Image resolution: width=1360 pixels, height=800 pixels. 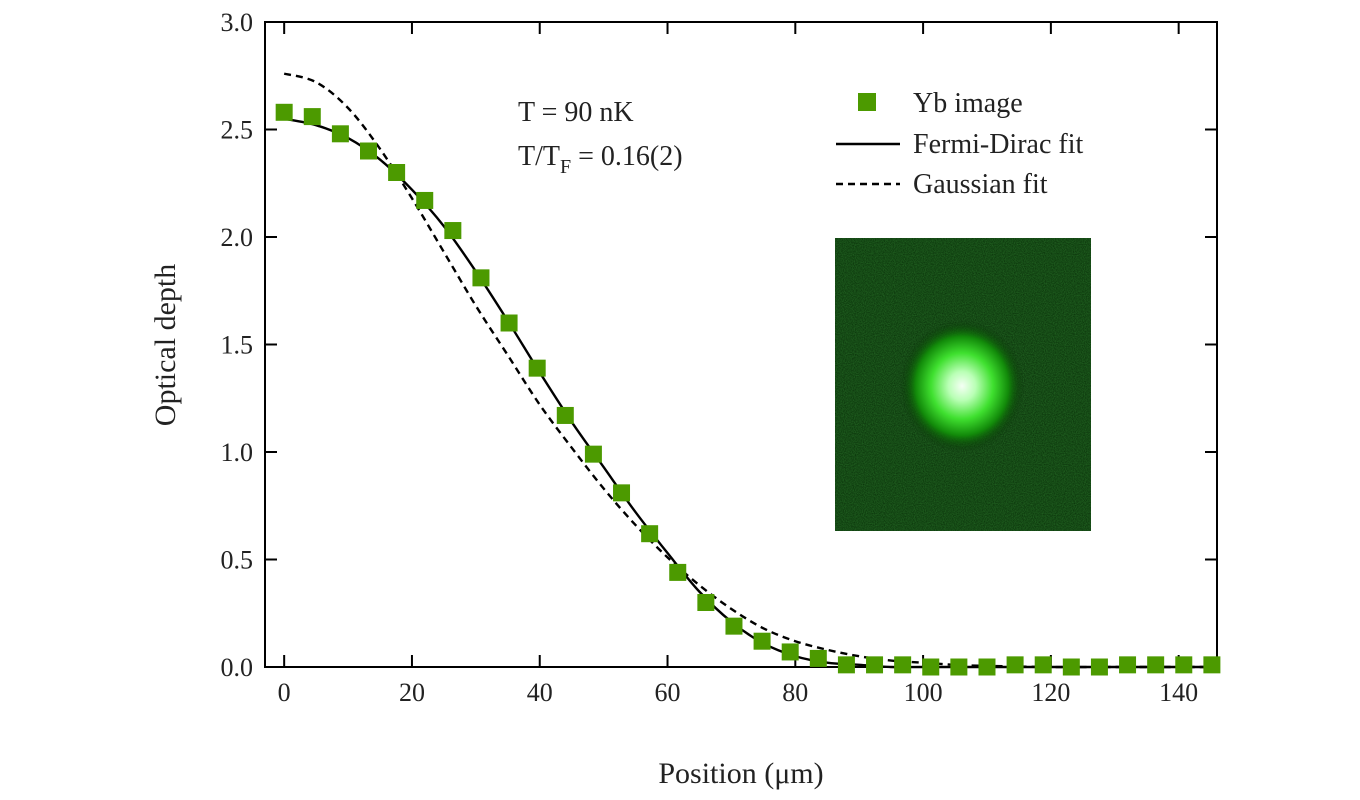 I want to click on y-tick-label-5: 2.5, so click(x=237, y=130).